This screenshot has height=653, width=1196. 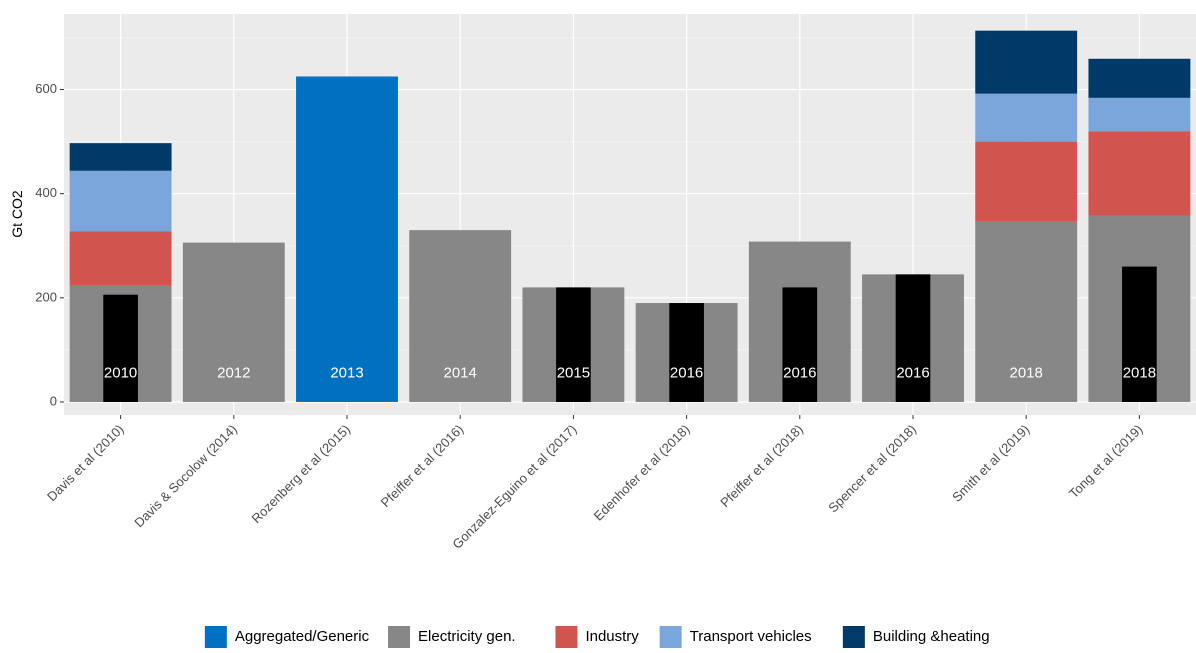 What do you see at coordinates (185, 476) in the screenshot?
I see `x-tick-label: Davis & Socolow (2014)` at bounding box center [185, 476].